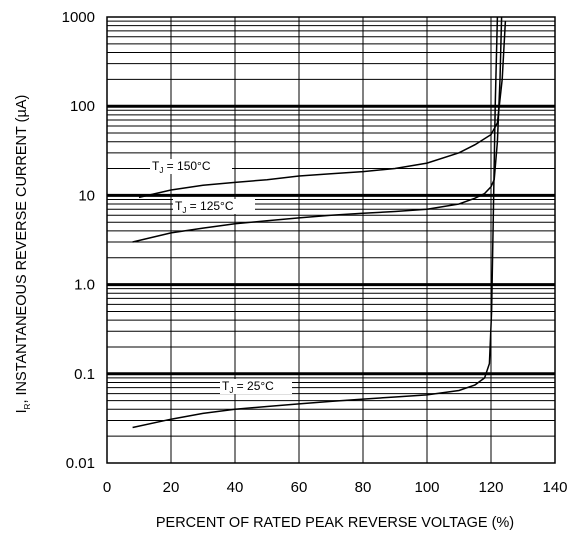 The image size is (579, 534). What do you see at coordinates (554, 487) in the screenshot?
I see `x-tick-label: 140` at bounding box center [554, 487].